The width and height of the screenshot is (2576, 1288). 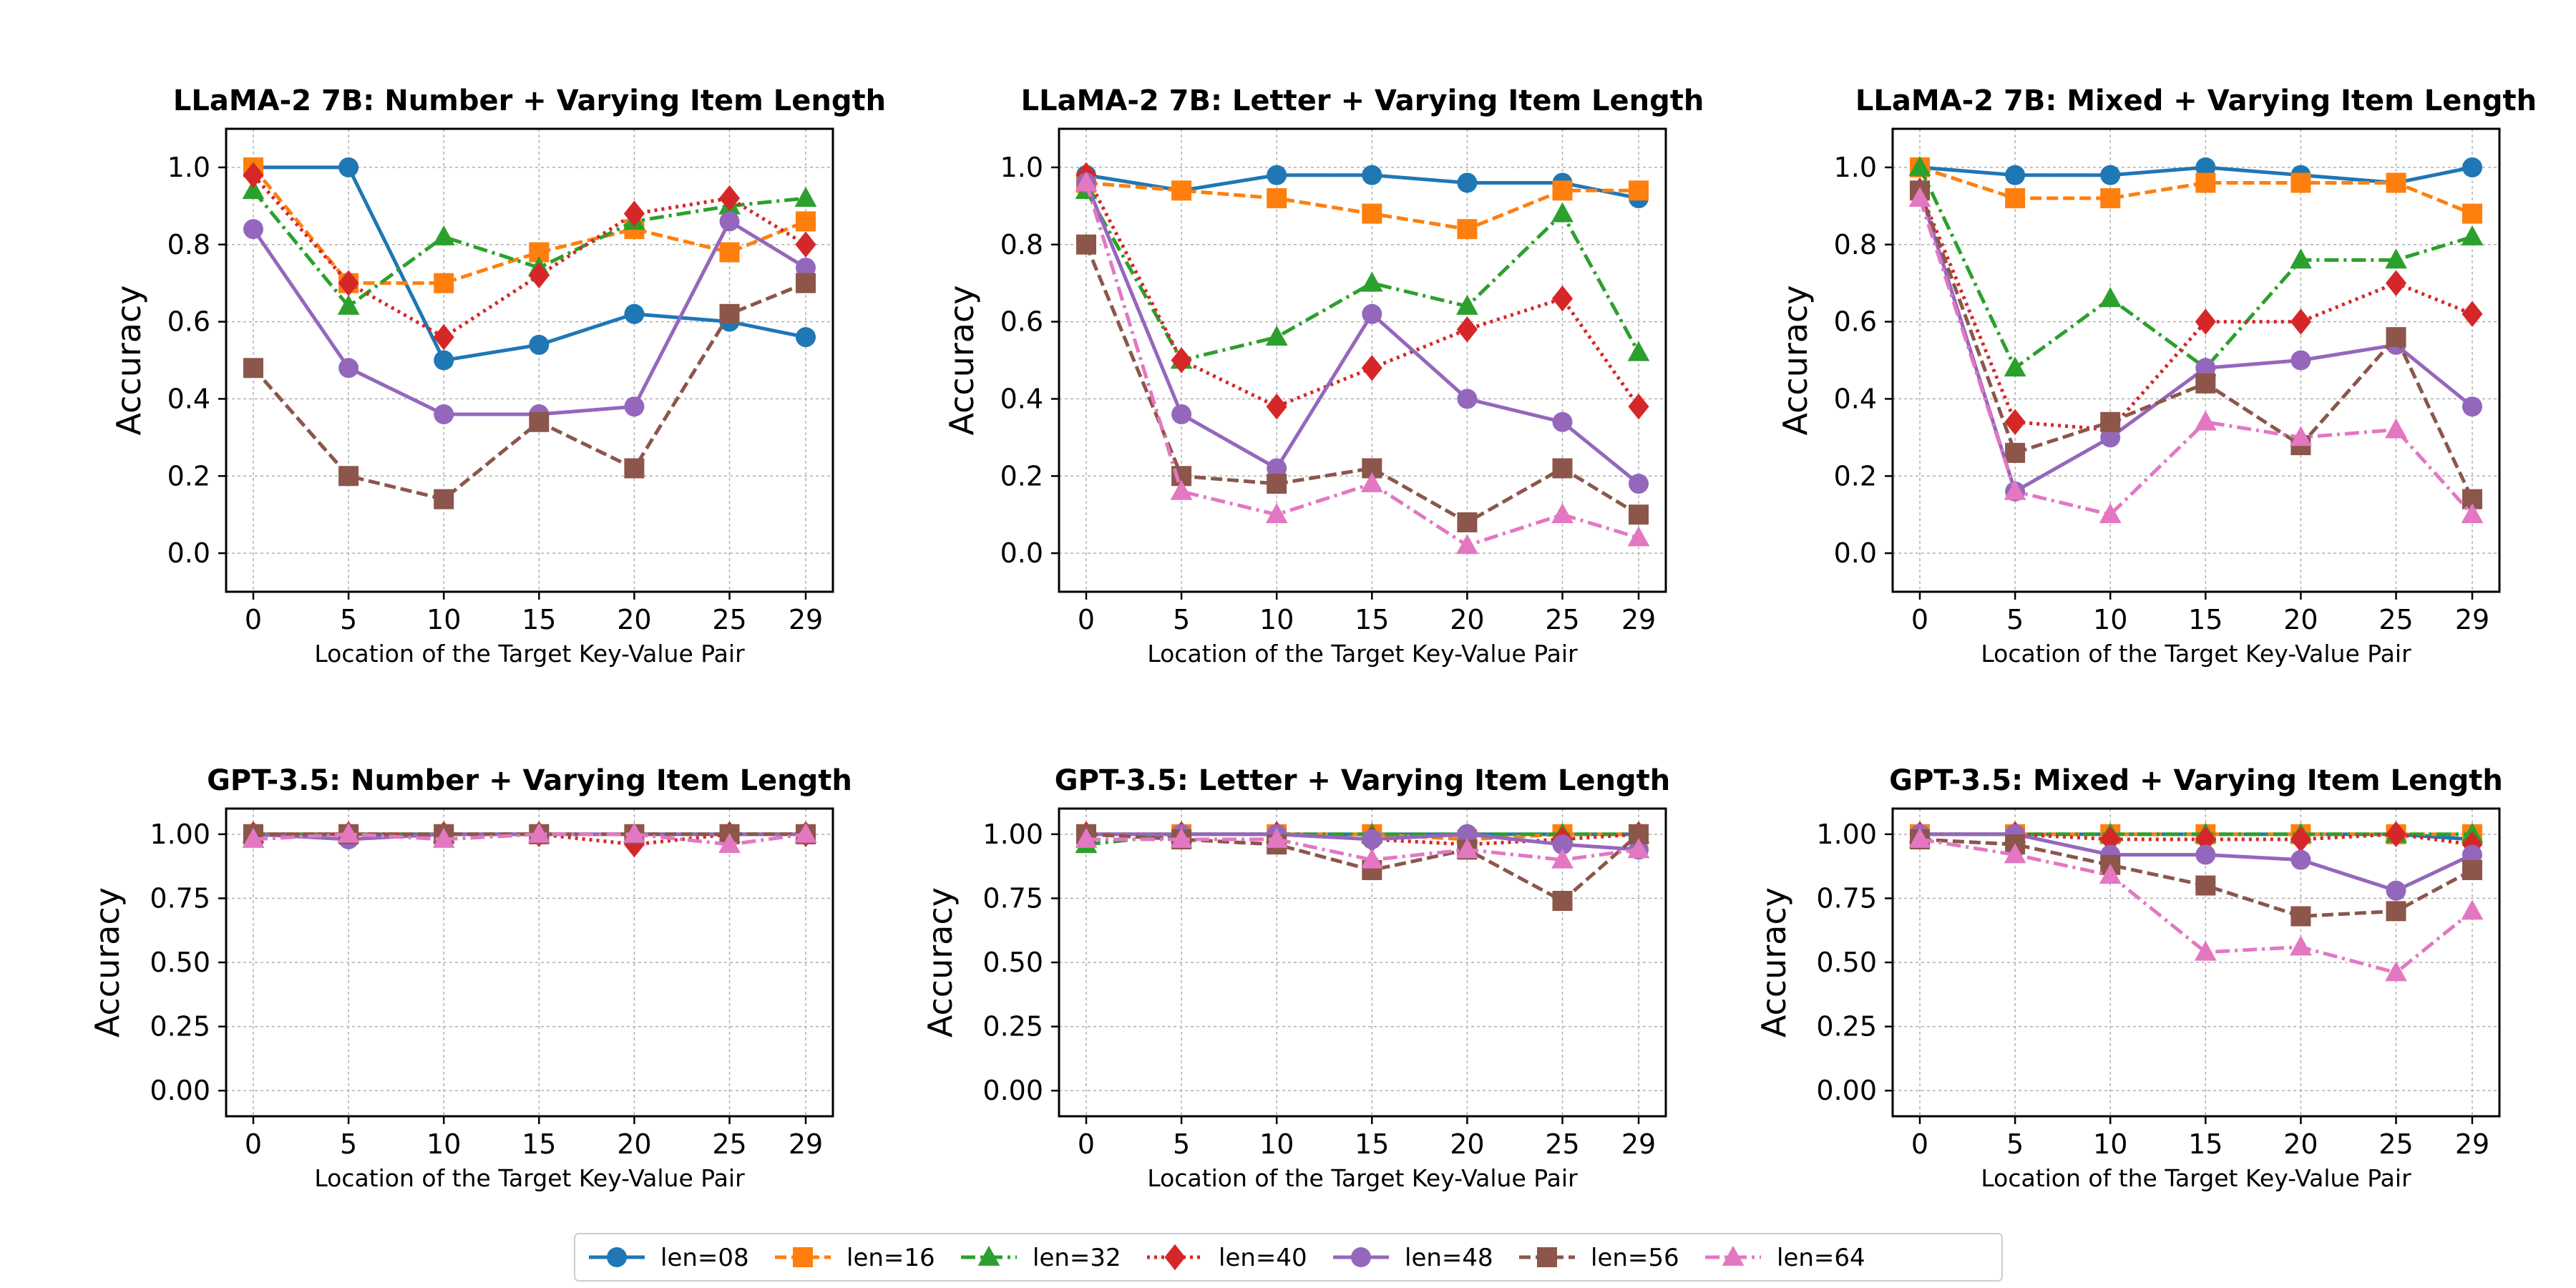 I want to click on panel-title: GPT-3.5: Mixed + Varying Item Length, so click(x=2196, y=780).